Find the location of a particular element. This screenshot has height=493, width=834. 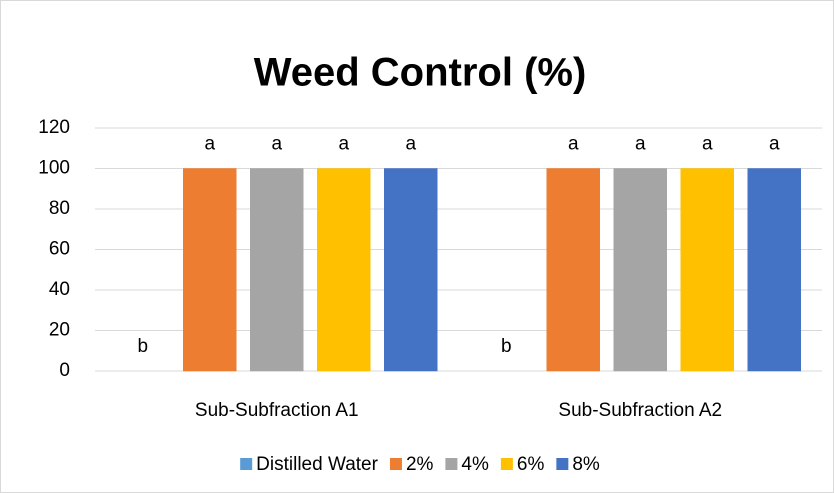

legend-label: Distilled Water is located at coordinates (317, 464).